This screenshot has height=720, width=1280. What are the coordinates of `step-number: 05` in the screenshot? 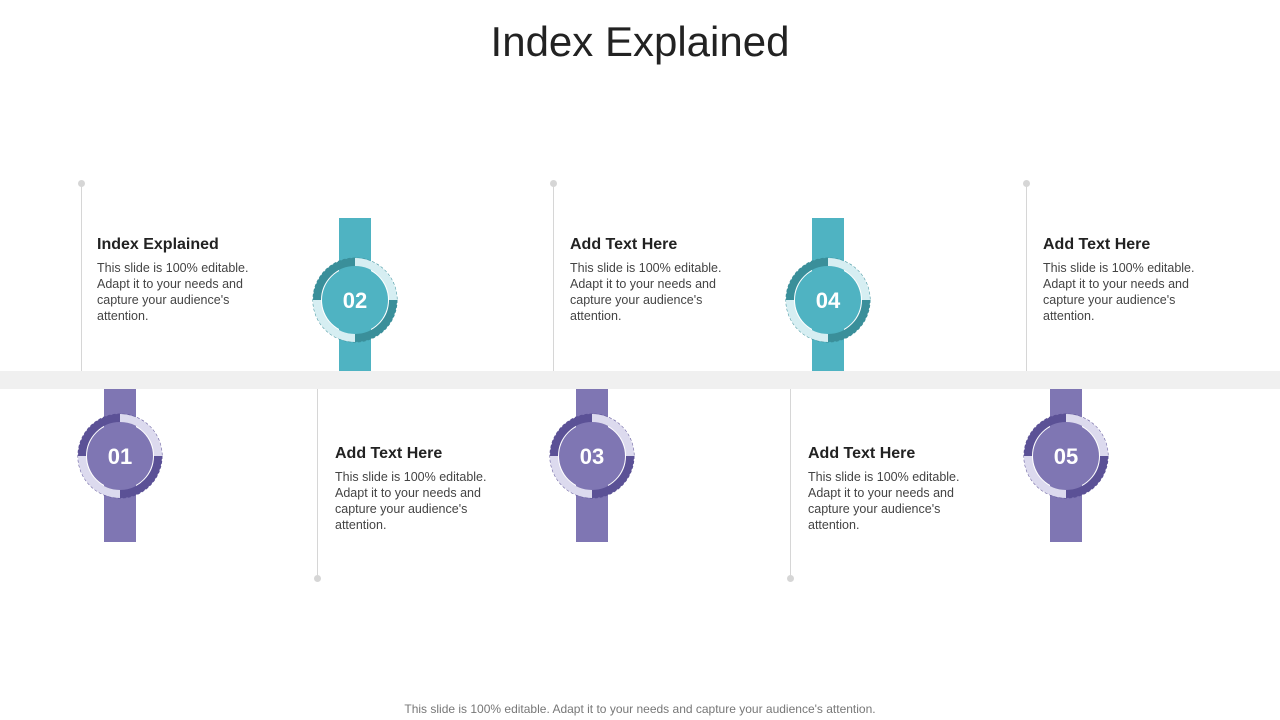 It's located at (1066, 456).